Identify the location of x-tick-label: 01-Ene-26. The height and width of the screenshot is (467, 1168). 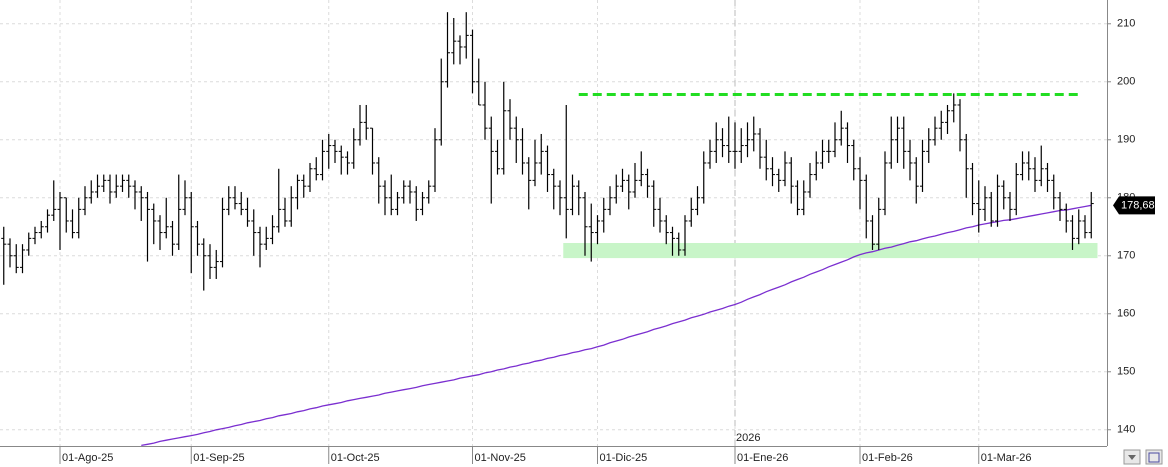
(762, 458).